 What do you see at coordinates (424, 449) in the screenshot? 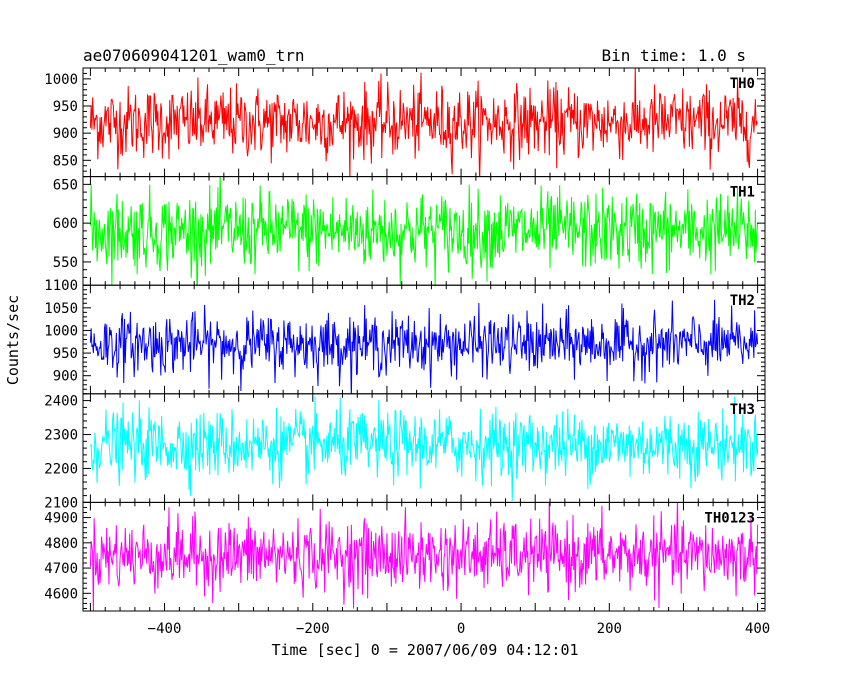
I see `series-line-th3` at bounding box center [424, 449].